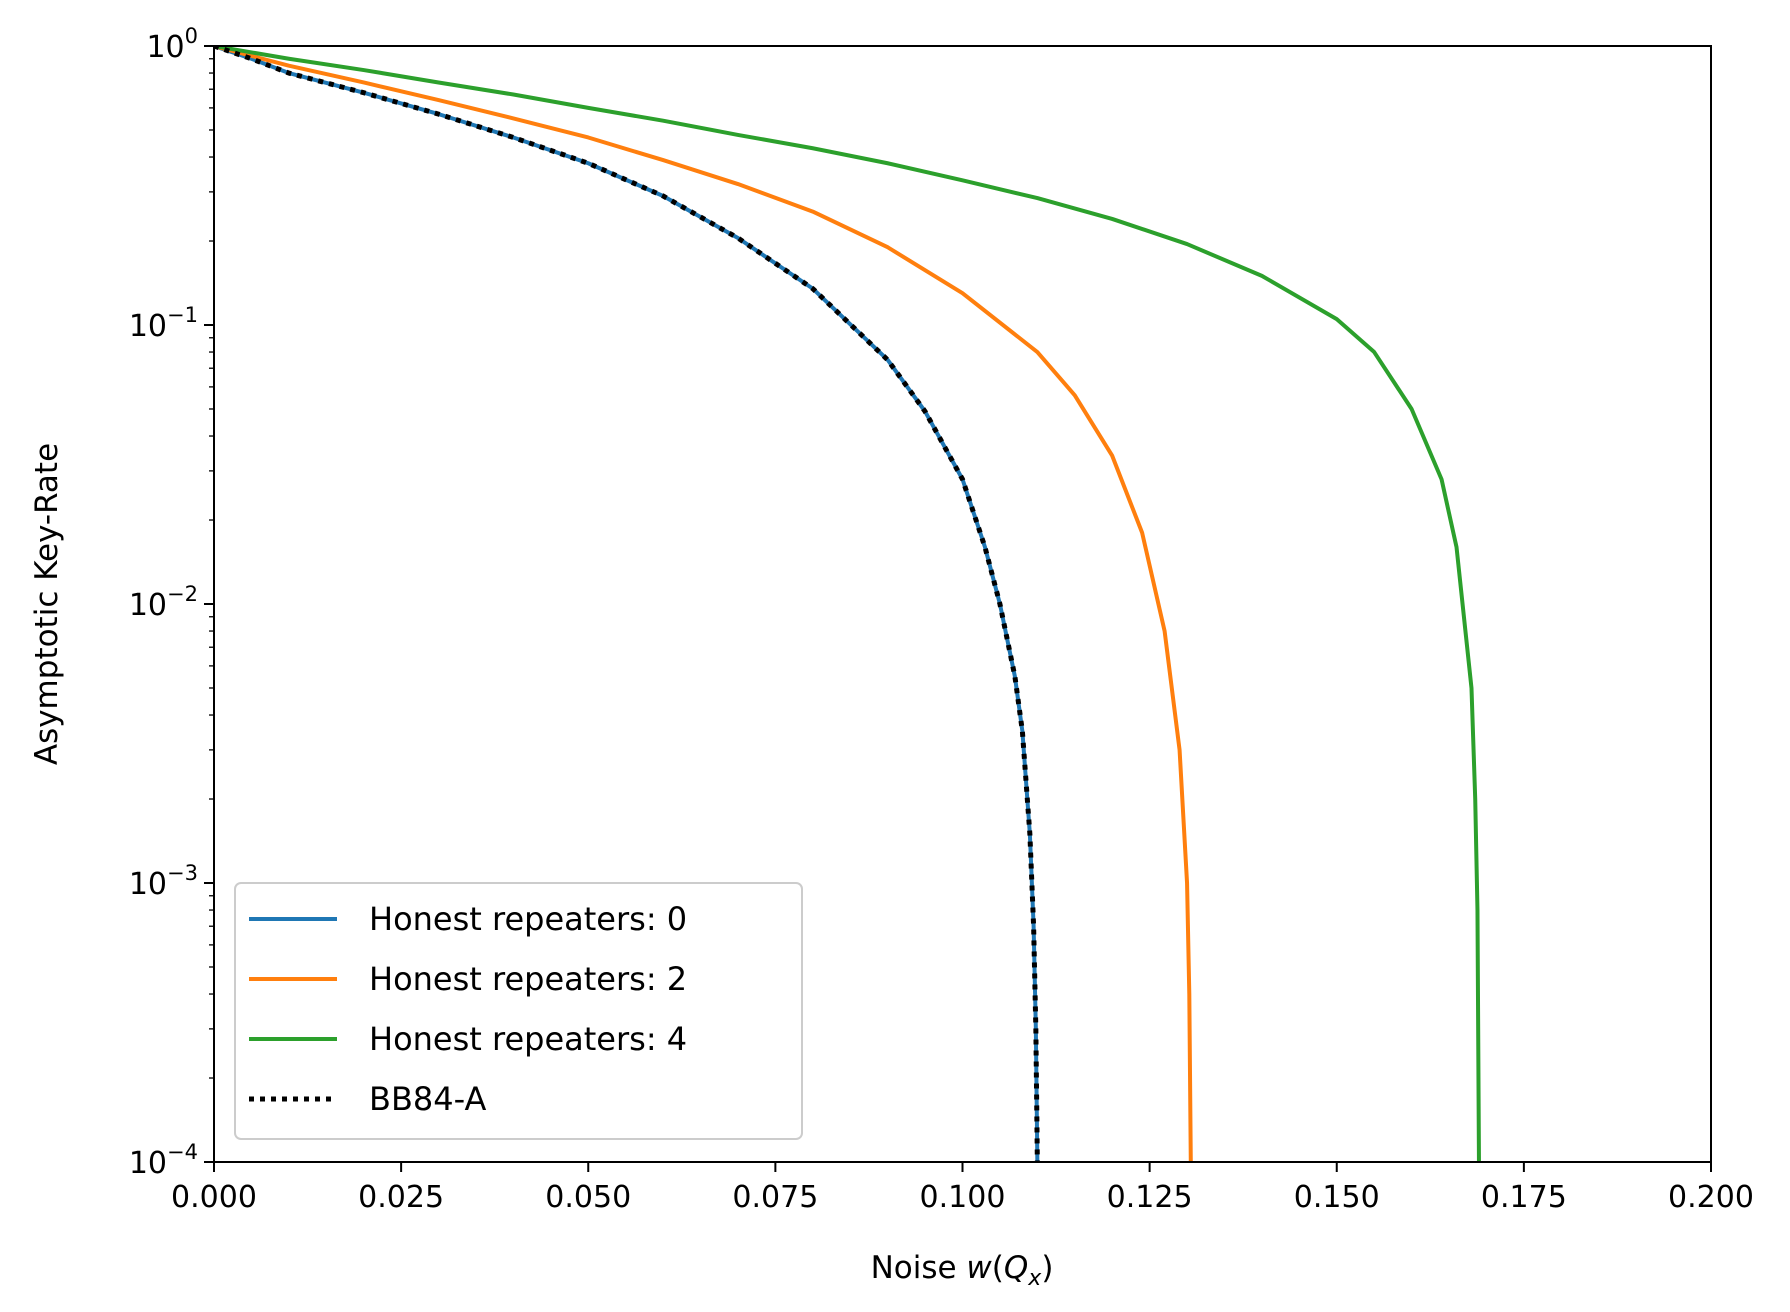 The height and width of the screenshot is (1312, 1790). Describe the element at coordinates (1016, 1268) in the screenshot. I see `x-axis-label-math-var: Q` at that location.